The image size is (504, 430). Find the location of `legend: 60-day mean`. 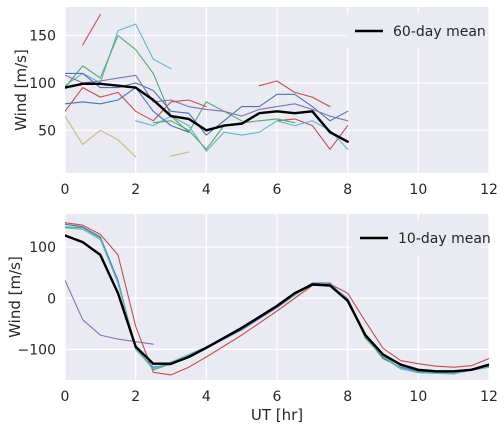

legend: 60-day mean is located at coordinates (416, 31).